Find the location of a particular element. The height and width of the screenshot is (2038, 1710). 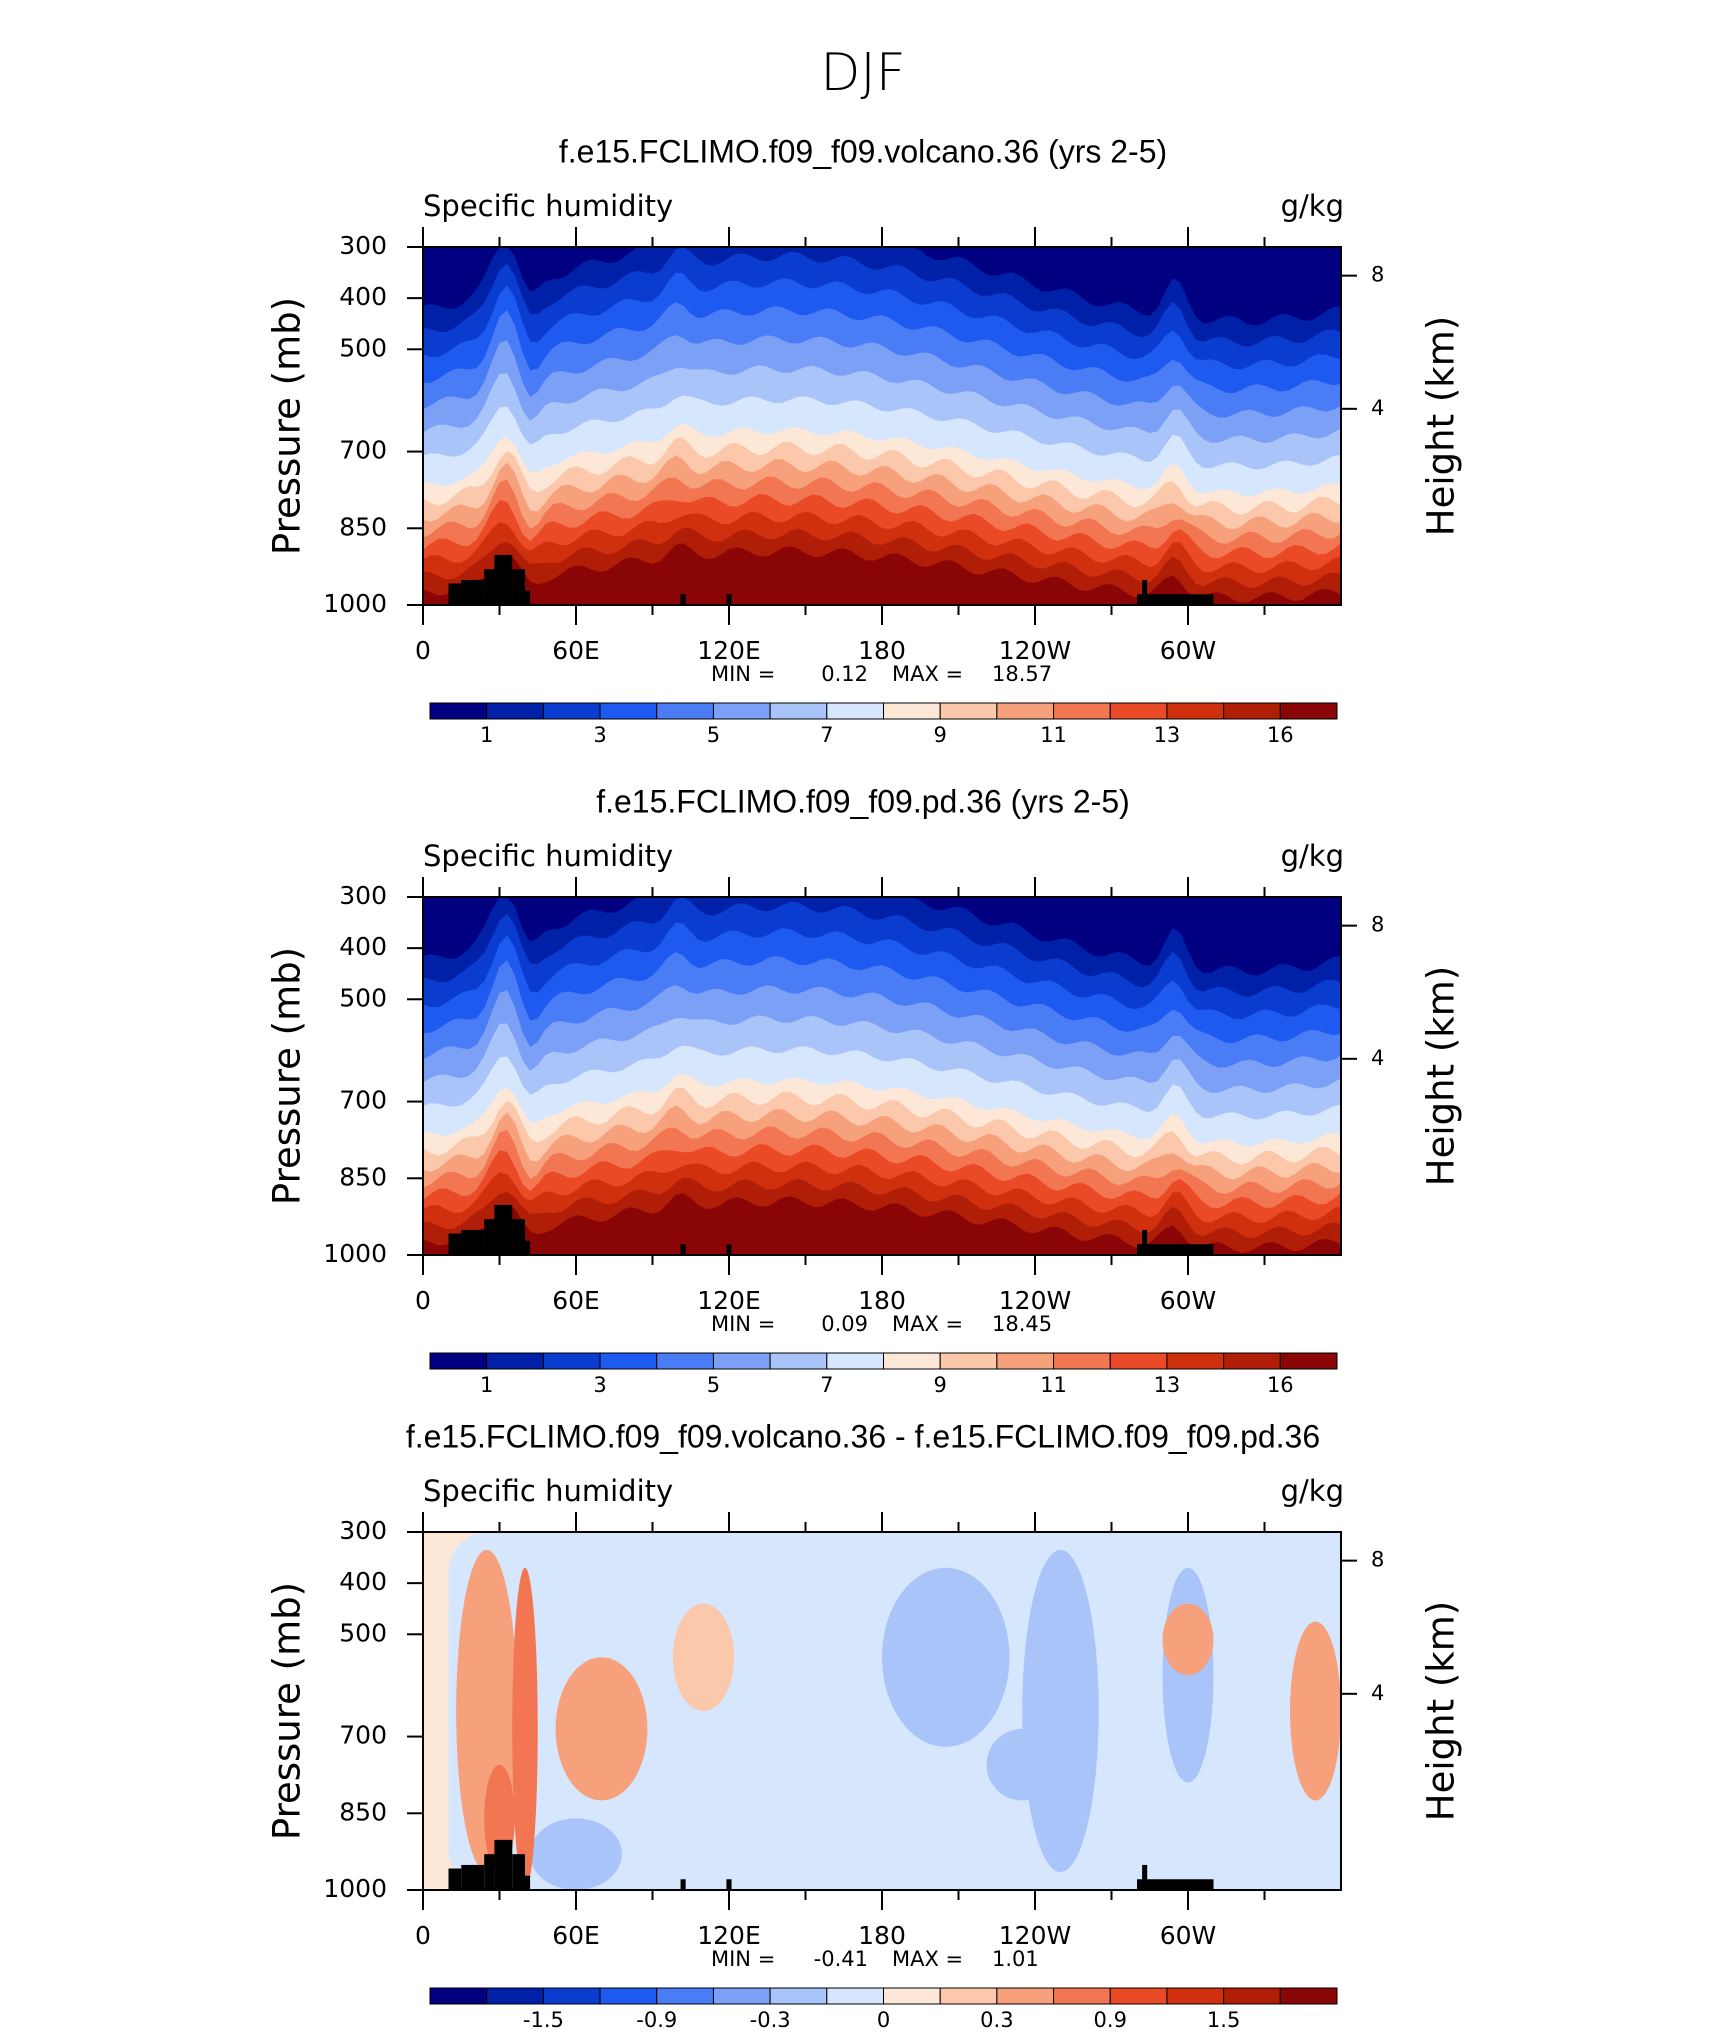

colorbar-label: -0.9 is located at coordinates (656, 2020).